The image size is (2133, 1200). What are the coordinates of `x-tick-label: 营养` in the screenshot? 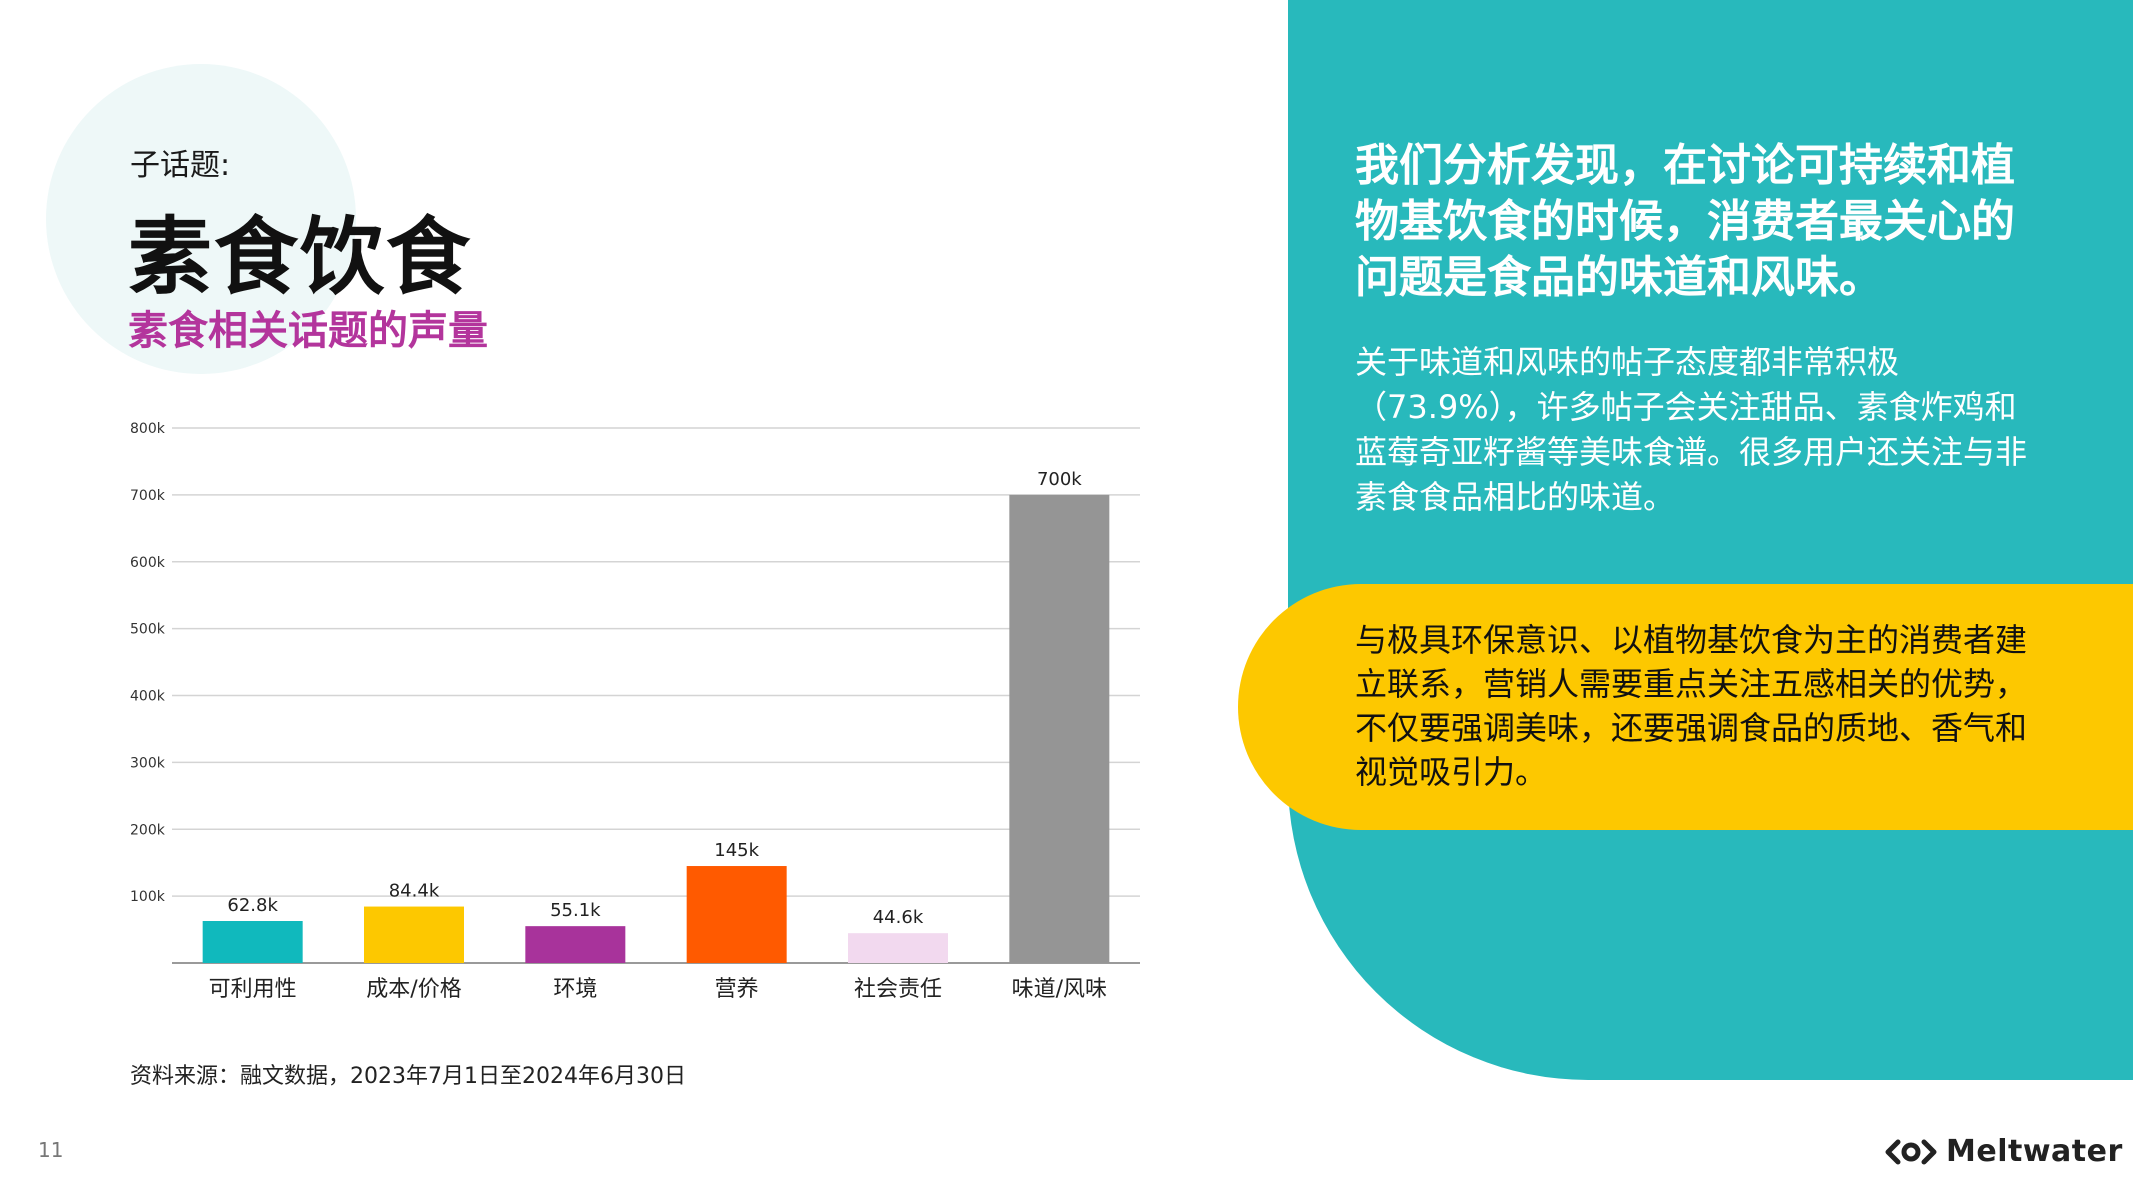 It's located at (737, 989).